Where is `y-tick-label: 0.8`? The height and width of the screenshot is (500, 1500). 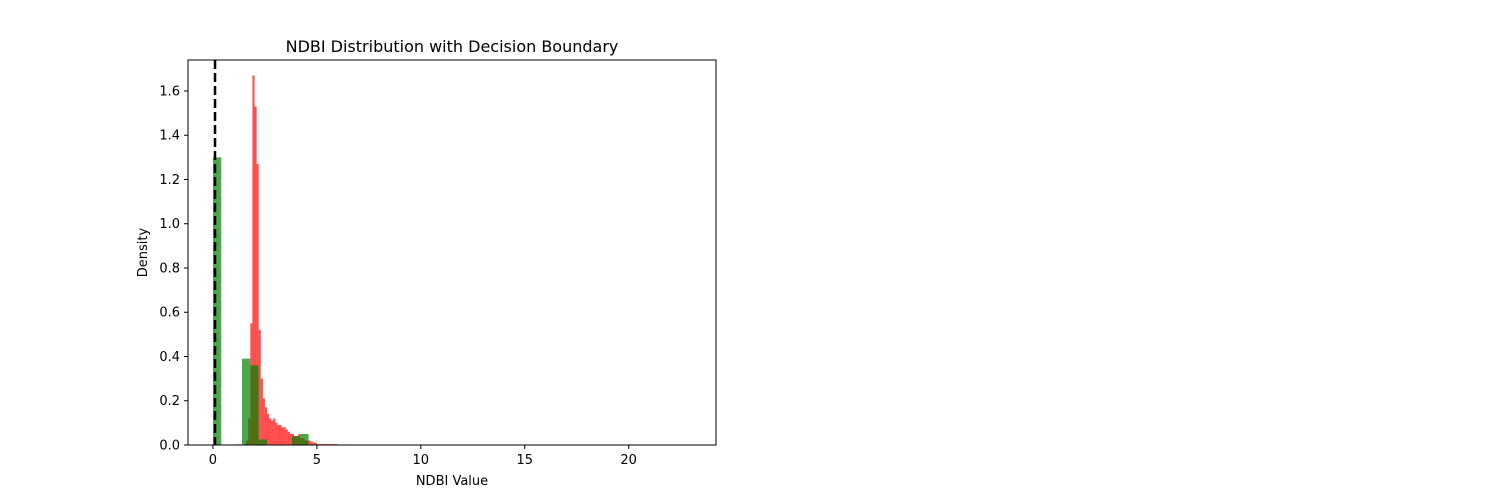
y-tick-label: 0.8 is located at coordinates (169, 268).